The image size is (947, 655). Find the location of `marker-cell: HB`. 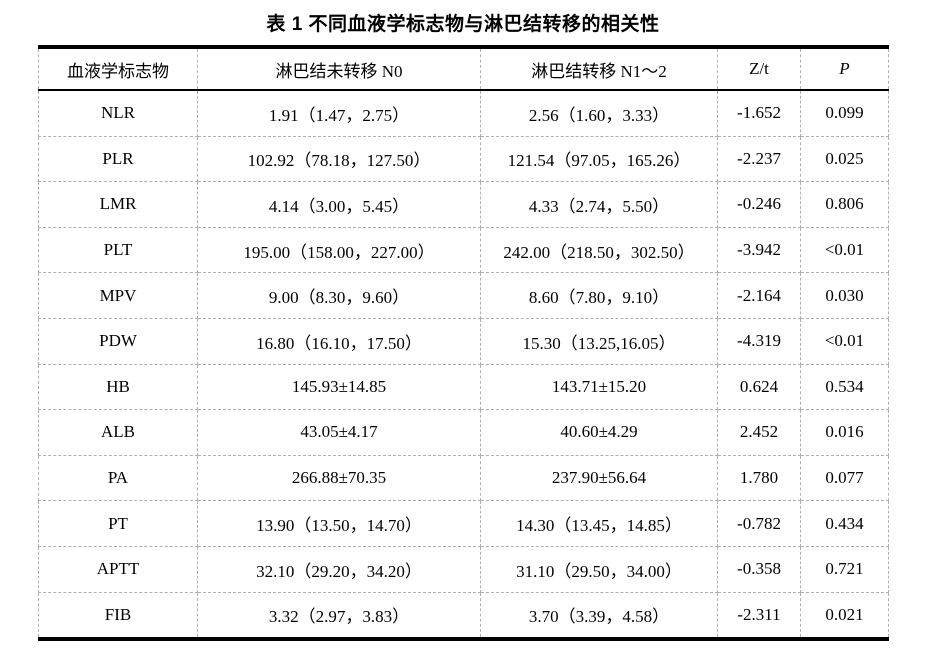

marker-cell: HB is located at coordinates (118, 387).